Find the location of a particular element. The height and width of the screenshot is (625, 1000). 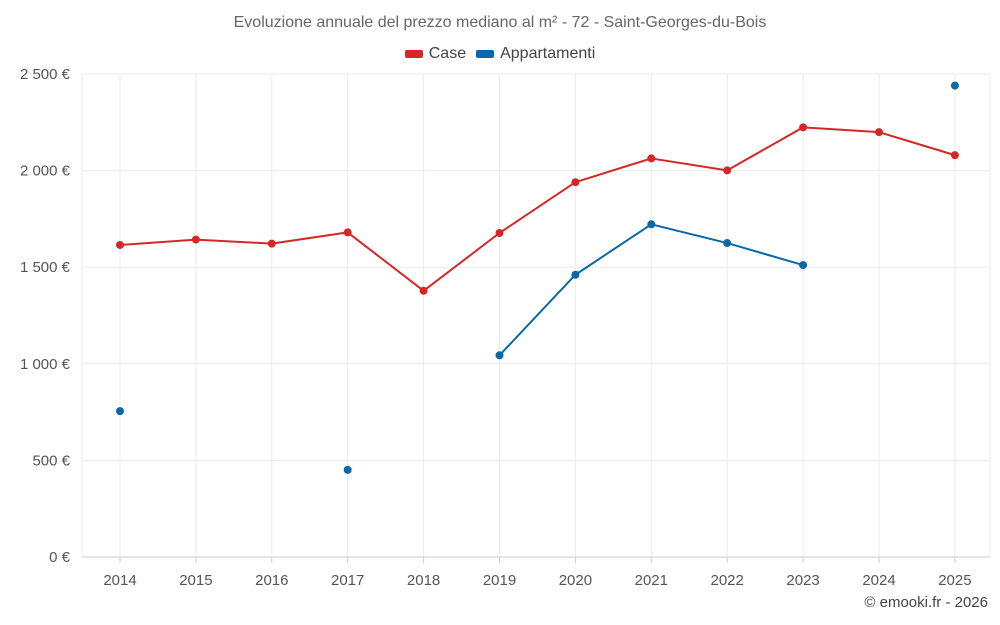

credit-text: © emooki.fr - 2026 is located at coordinates (926, 602).